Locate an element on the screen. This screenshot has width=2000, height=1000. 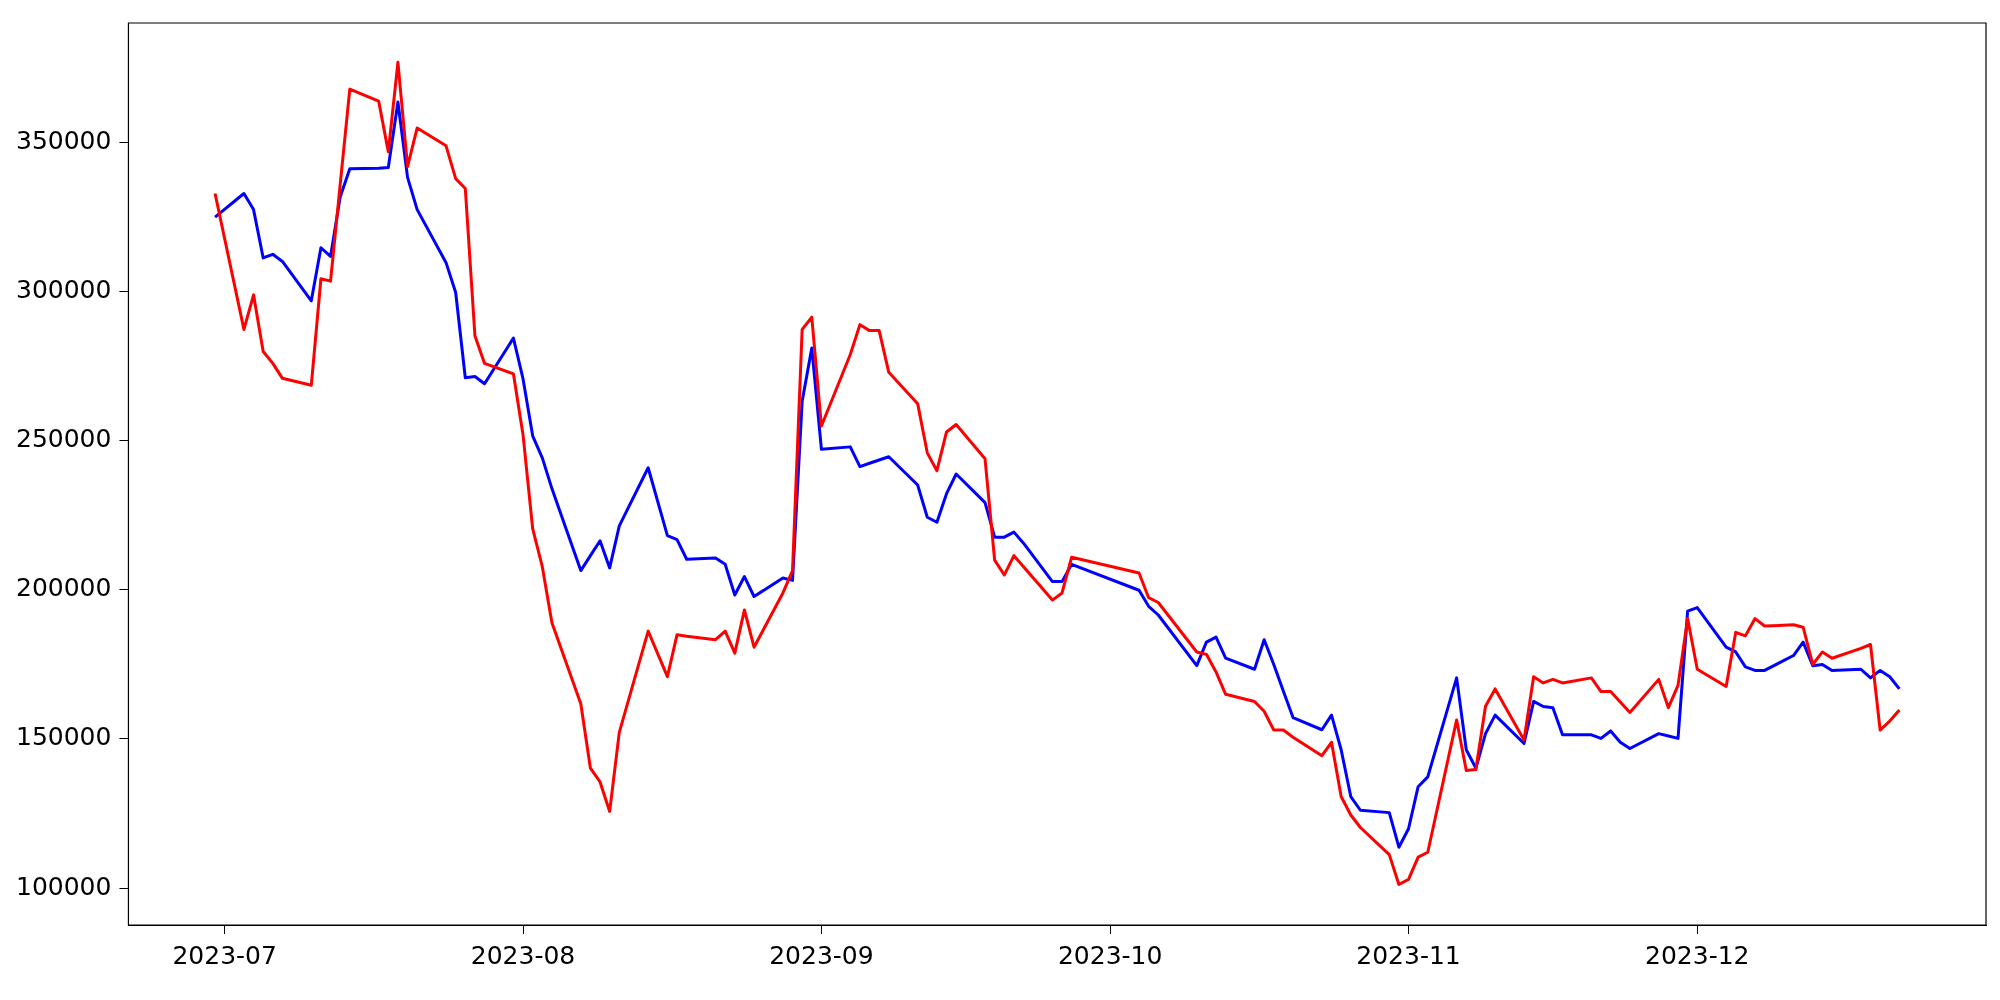
x-tick-label: 2023-08 is located at coordinates (523, 955).